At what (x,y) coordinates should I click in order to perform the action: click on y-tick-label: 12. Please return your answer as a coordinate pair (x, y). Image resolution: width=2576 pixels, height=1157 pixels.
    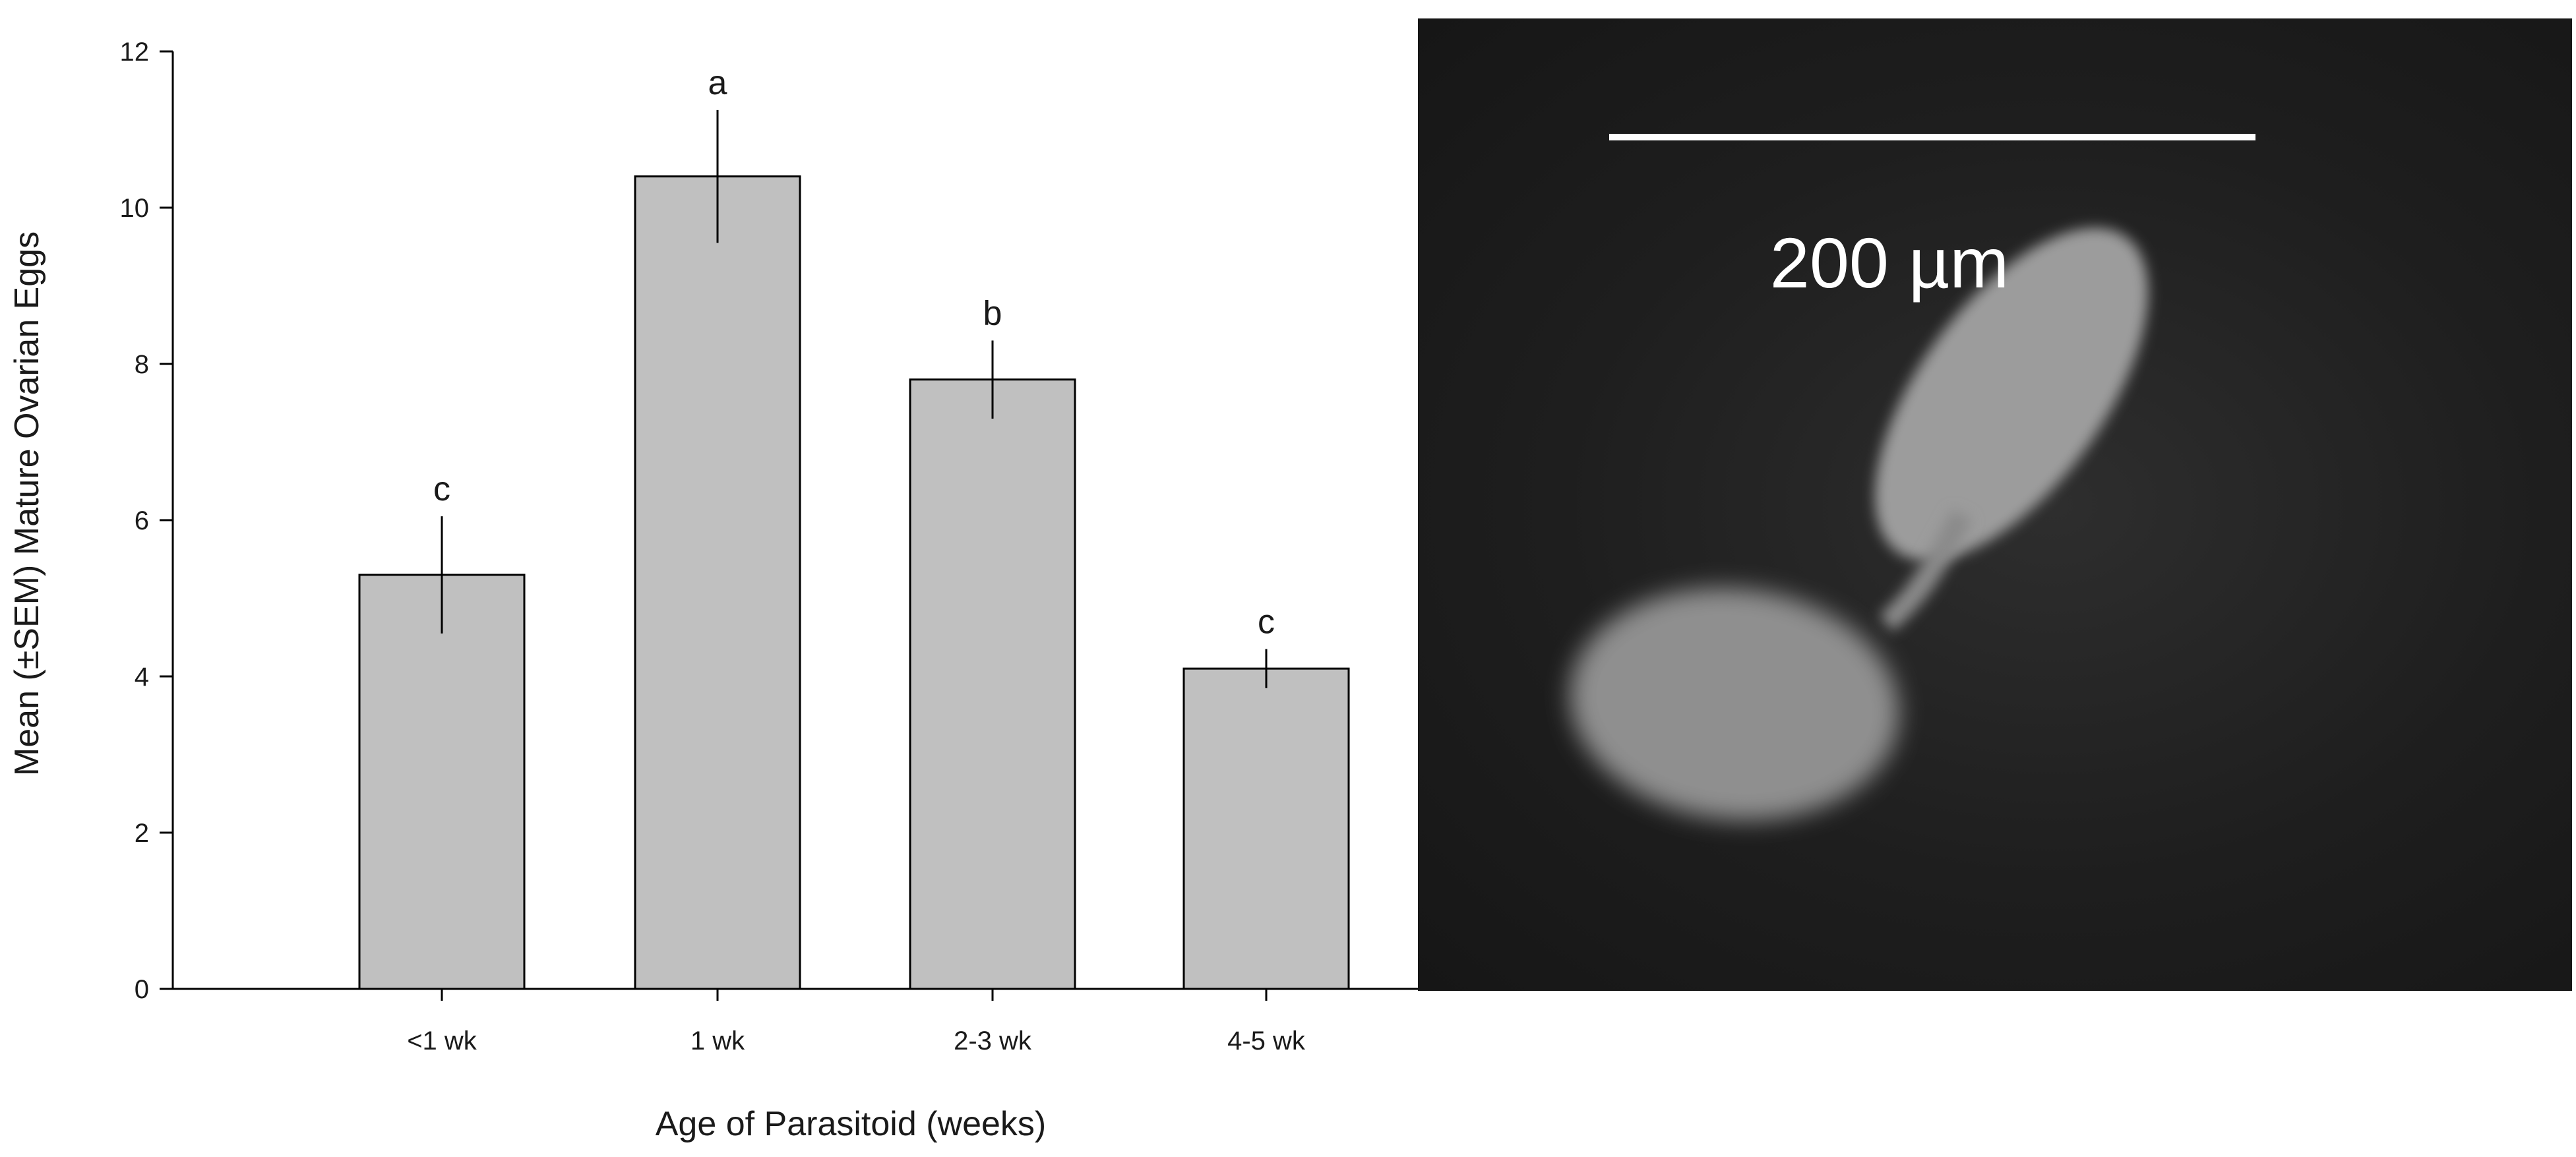
    Looking at the image, I should click on (135, 52).